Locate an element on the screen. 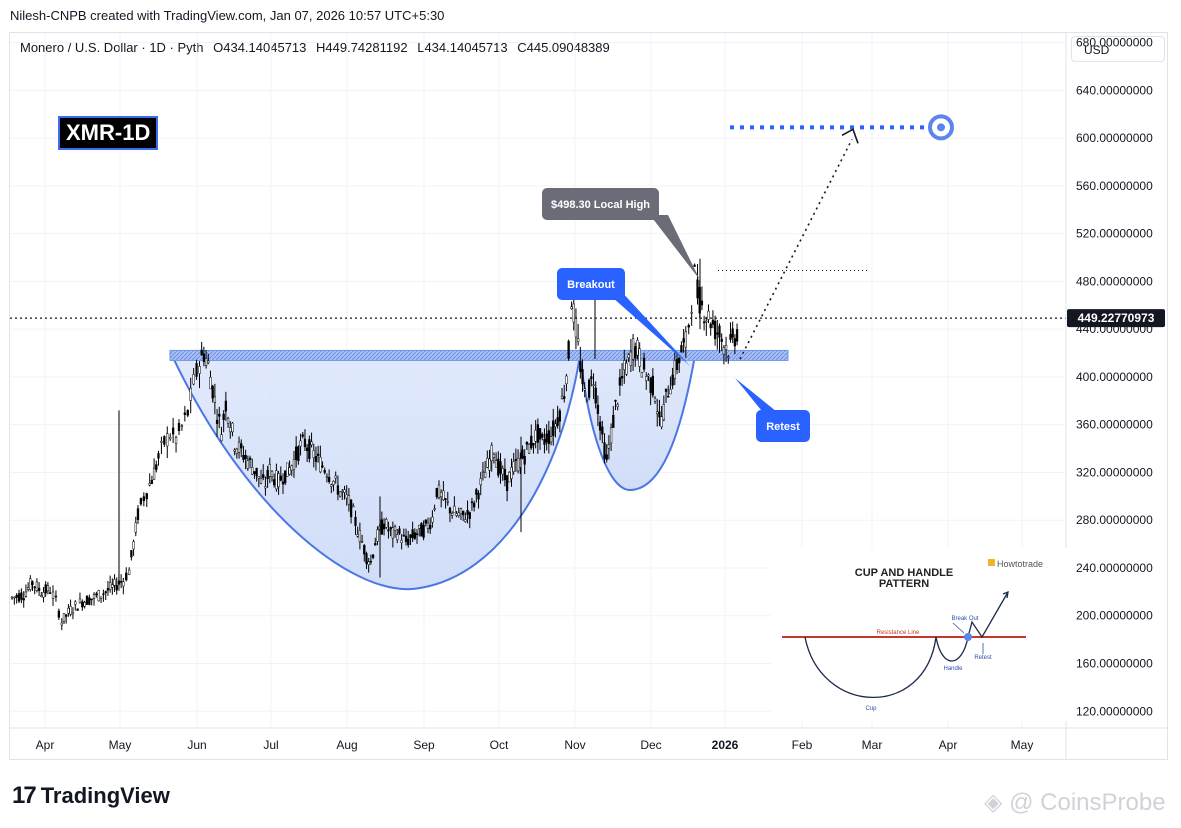  coinsprobe-watermark: ◈ @ CoinsProbe is located at coordinates (1075, 802).